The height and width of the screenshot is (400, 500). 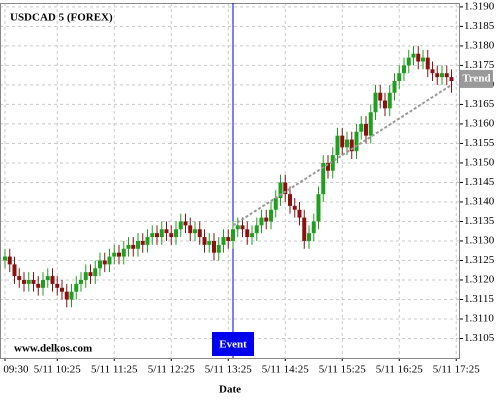 What do you see at coordinates (479, 123) in the screenshot?
I see `y-tick-label: 1.3160` at bounding box center [479, 123].